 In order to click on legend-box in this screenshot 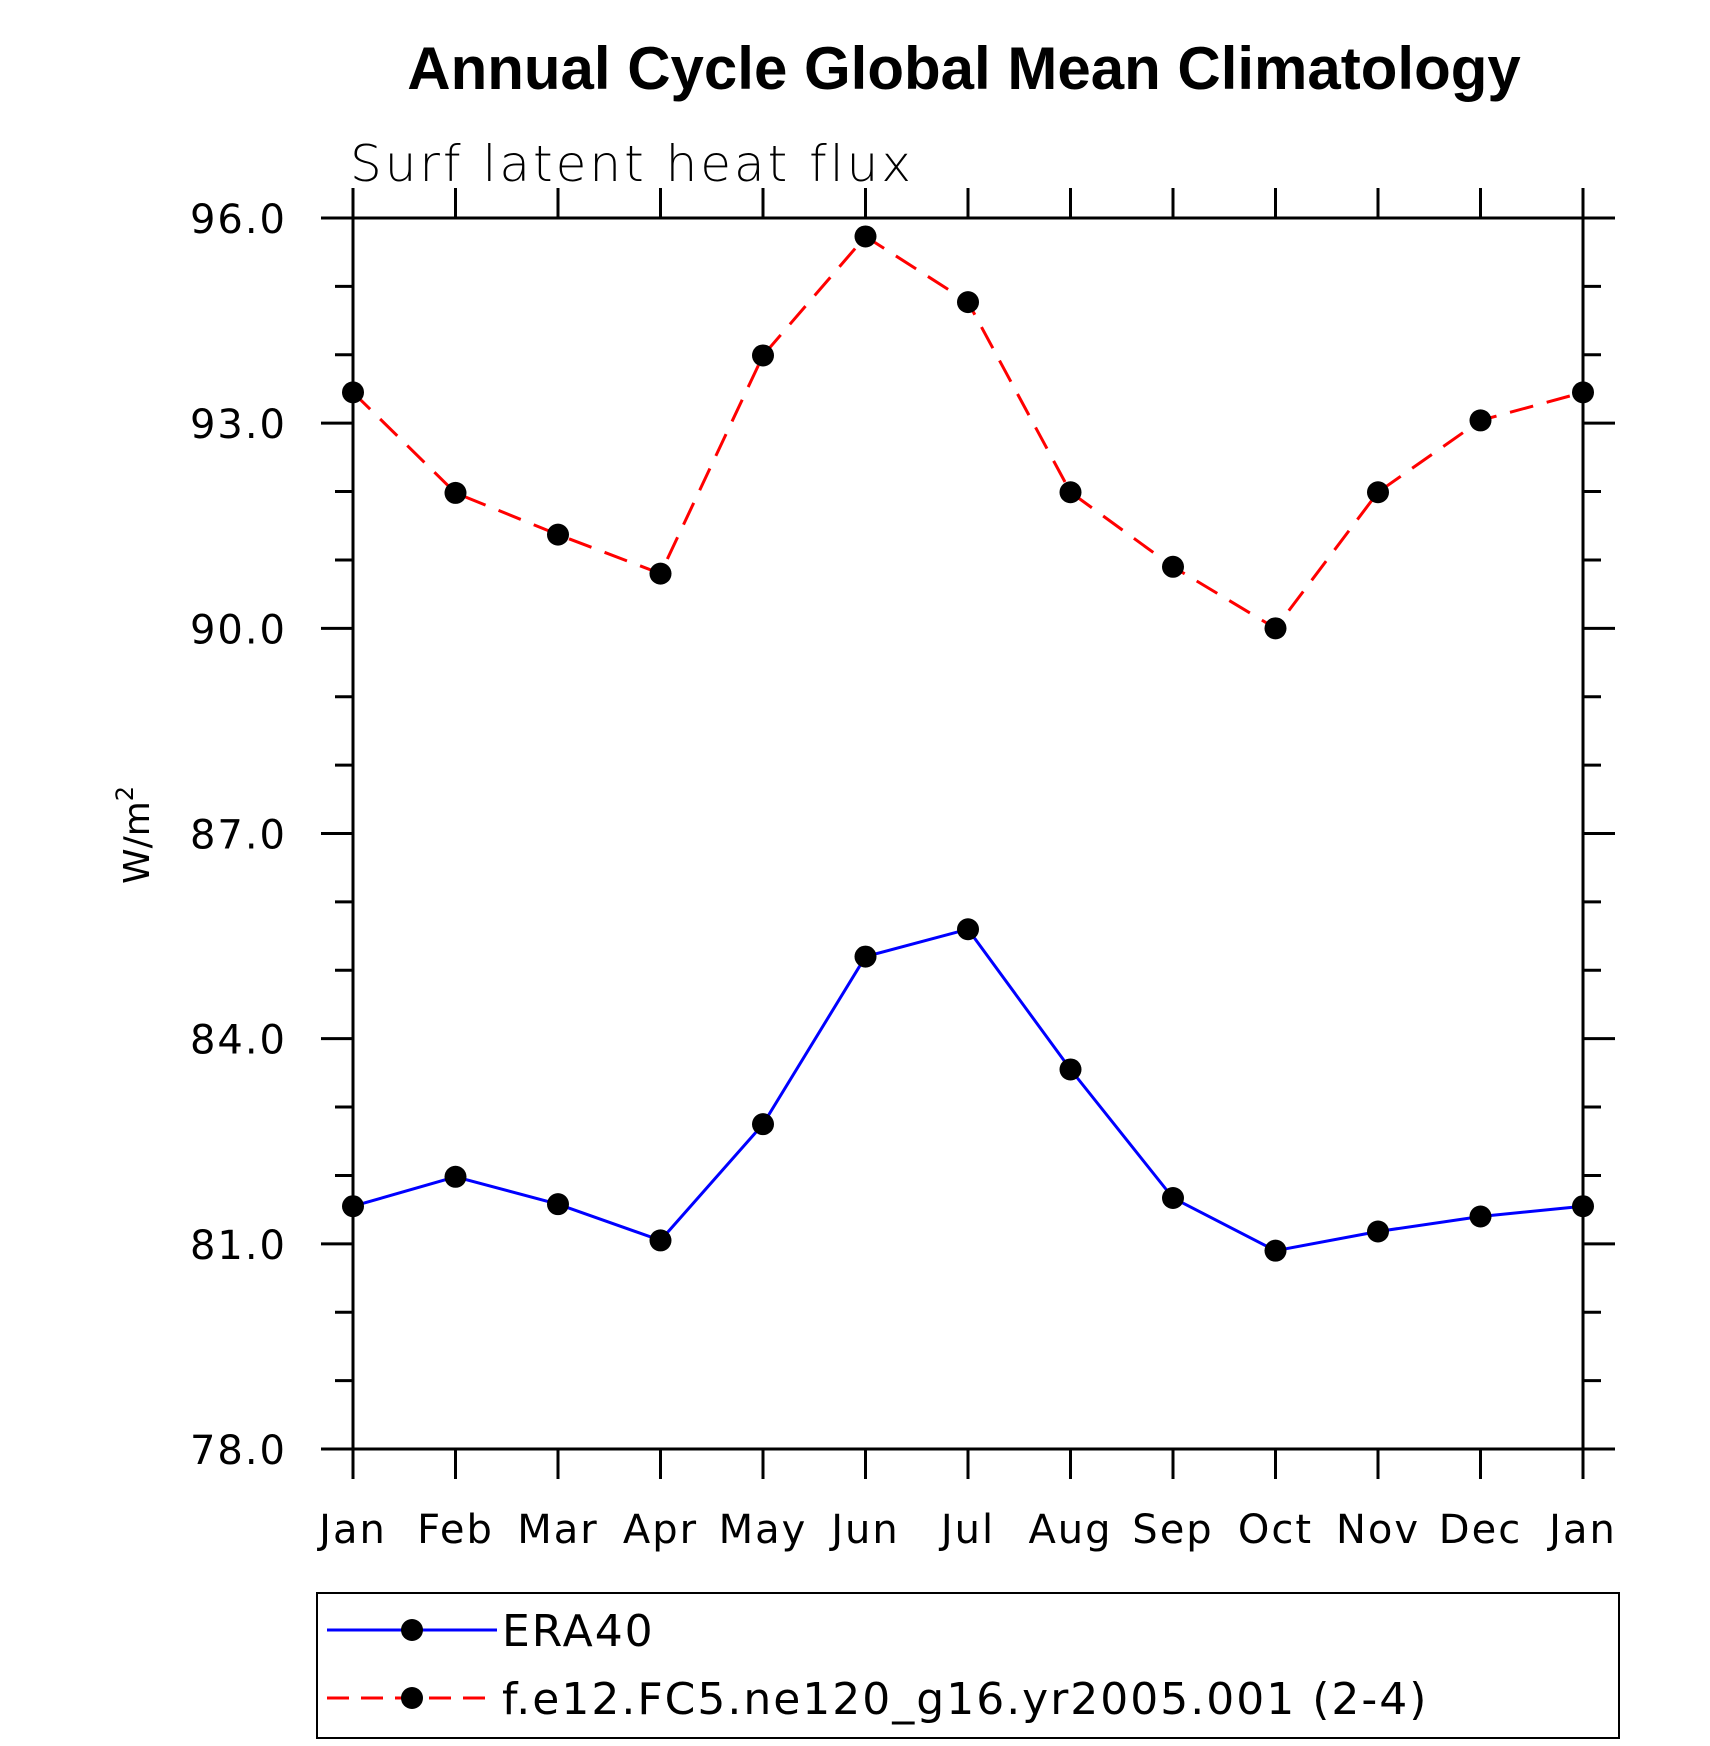, I will do `click(968, 1665)`.